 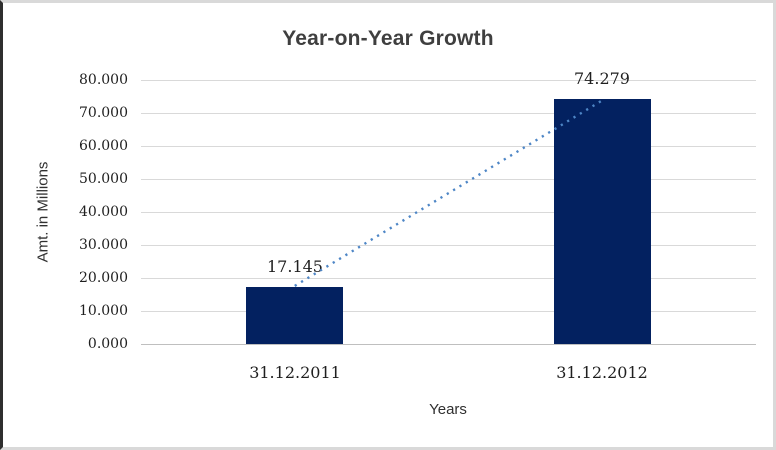 What do you see at coordinates (602, 372) in the screenshot?
I see `x-tick-label: 31.12.2012` at bounding box center [602, 372].